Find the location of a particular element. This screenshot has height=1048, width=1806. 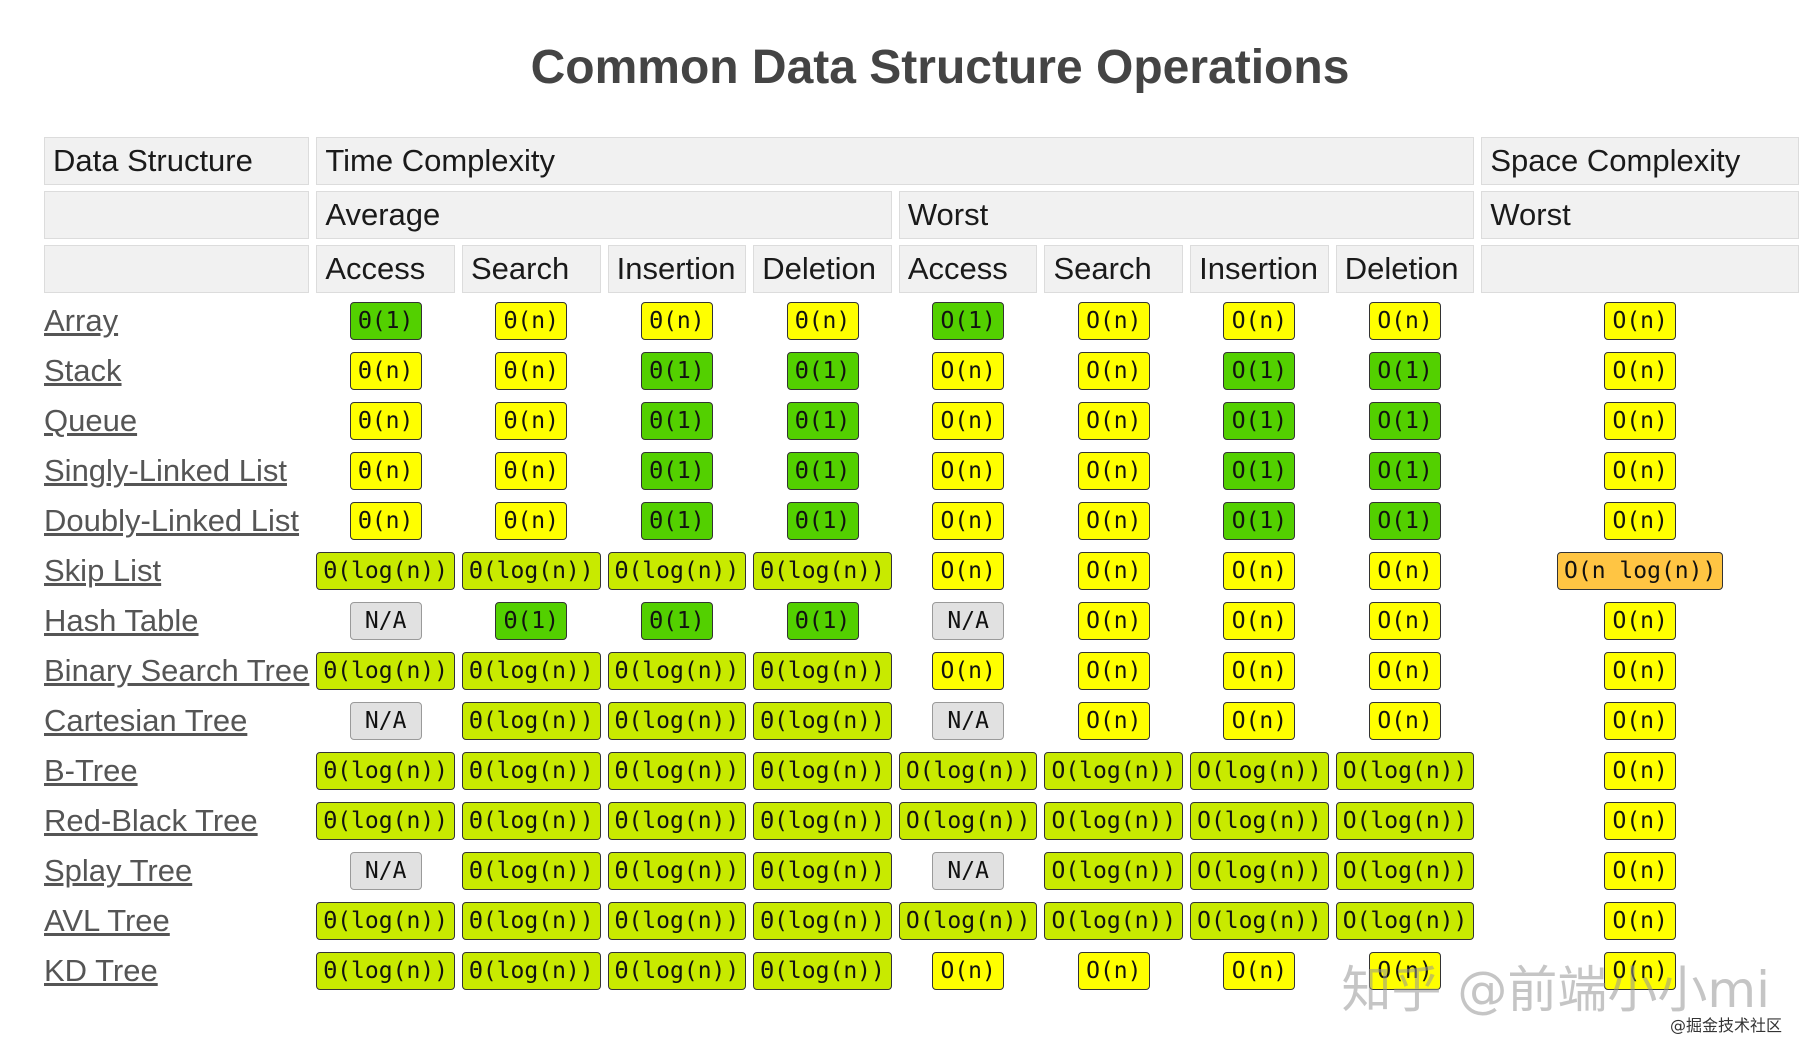

data-structure-link: Skip List is located at coordinates (103, 570).